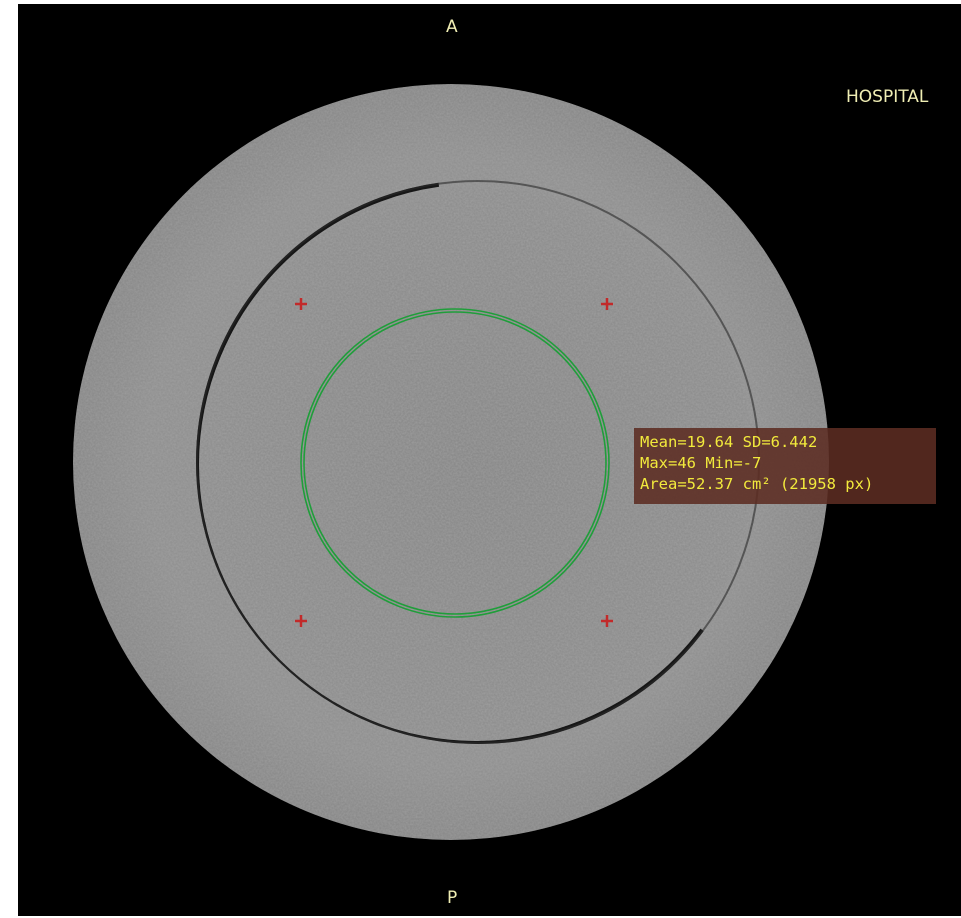 This screenshot has width=961, height=918. Describe the element at coordinates (729, 442) in the screenshot. I see `roi-stat-mean-sd: Mean=19.64 SD=6.442` at that location.